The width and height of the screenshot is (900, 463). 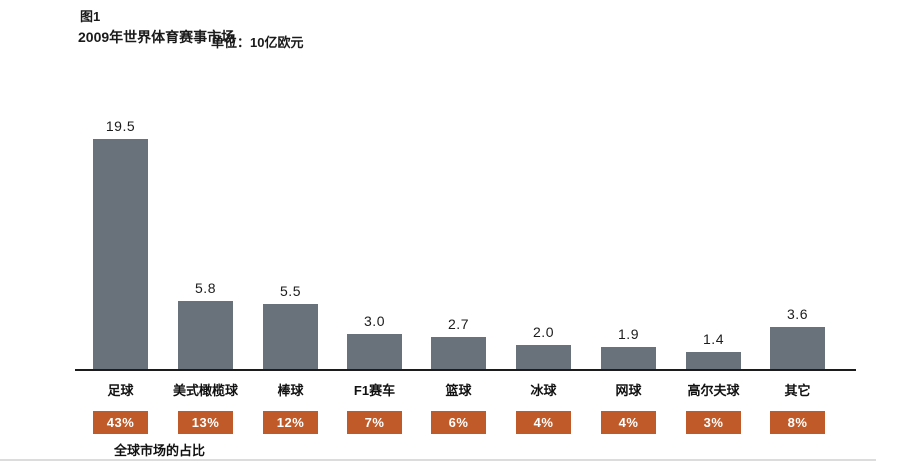 I want to click on percent-badge: 3%, so click(x=713, y=422).